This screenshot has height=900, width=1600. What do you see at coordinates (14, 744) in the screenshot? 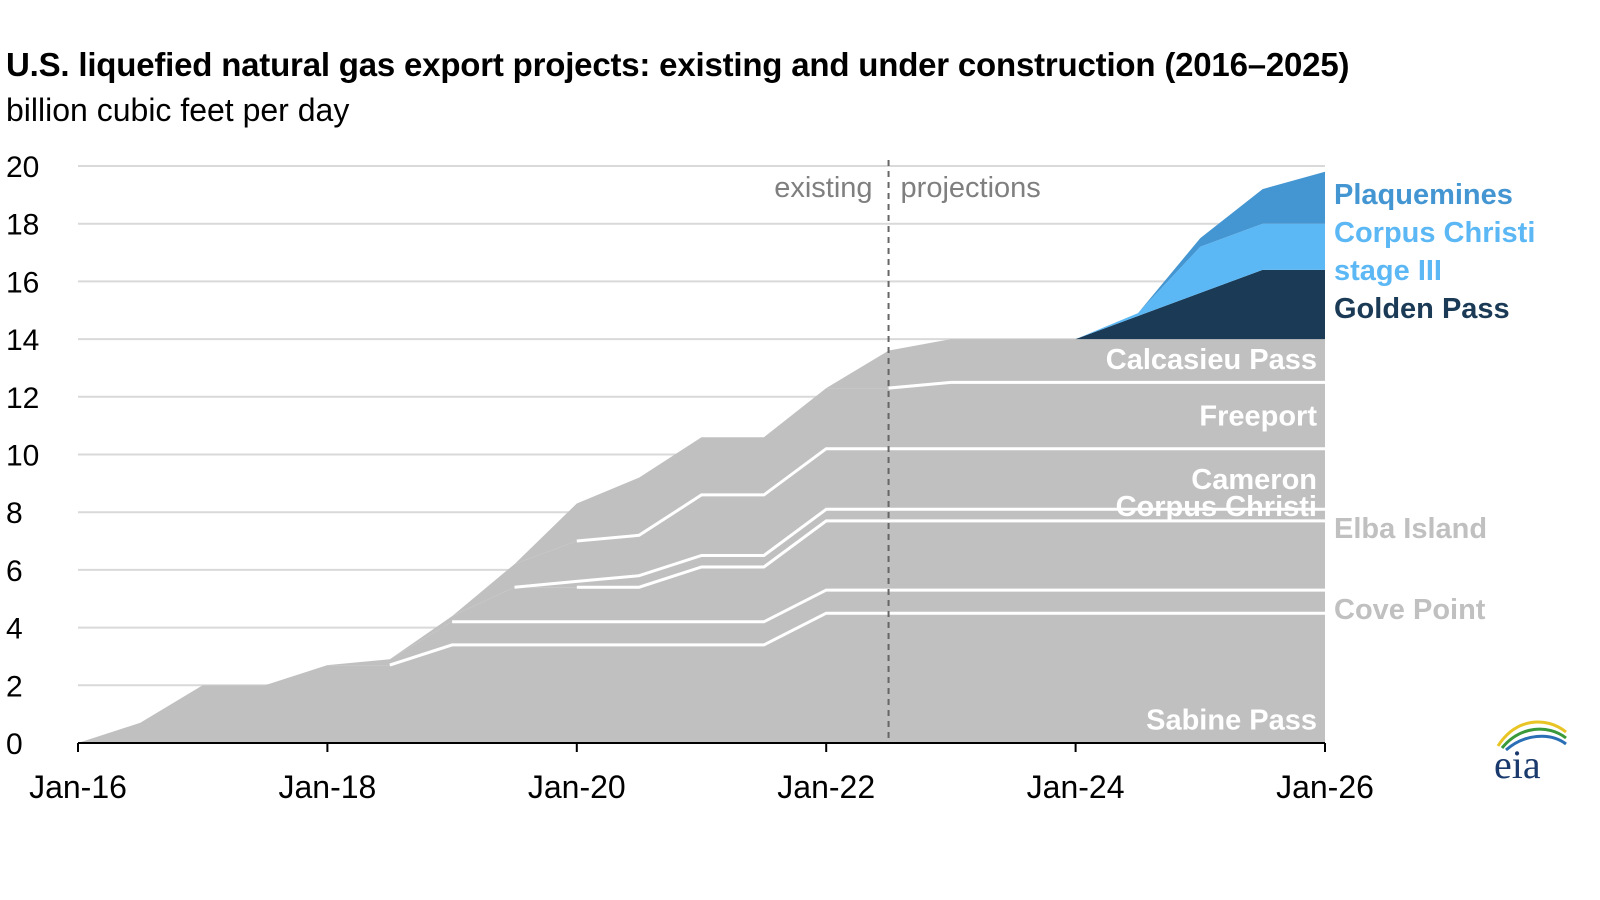
I see `y-tick-label: 0` at bounding box center [14, 744].